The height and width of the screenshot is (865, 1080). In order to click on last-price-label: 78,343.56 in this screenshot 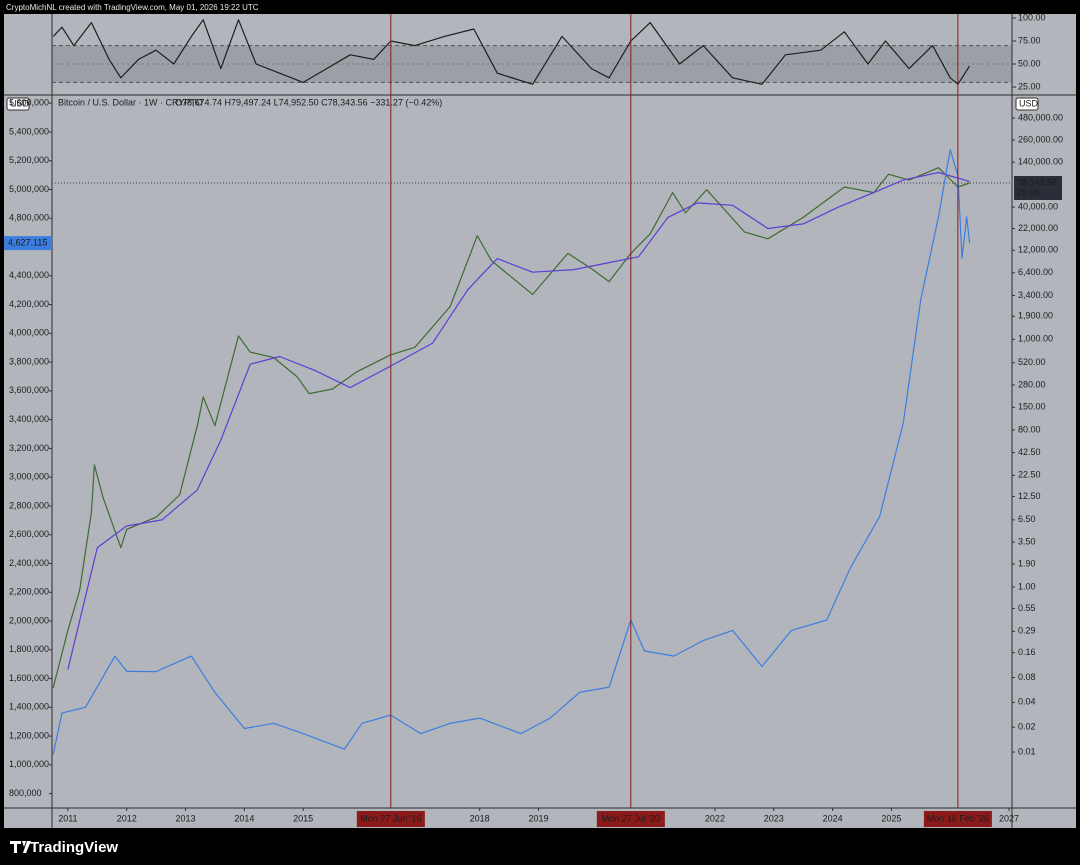, I will do `click(1037, 182)`.